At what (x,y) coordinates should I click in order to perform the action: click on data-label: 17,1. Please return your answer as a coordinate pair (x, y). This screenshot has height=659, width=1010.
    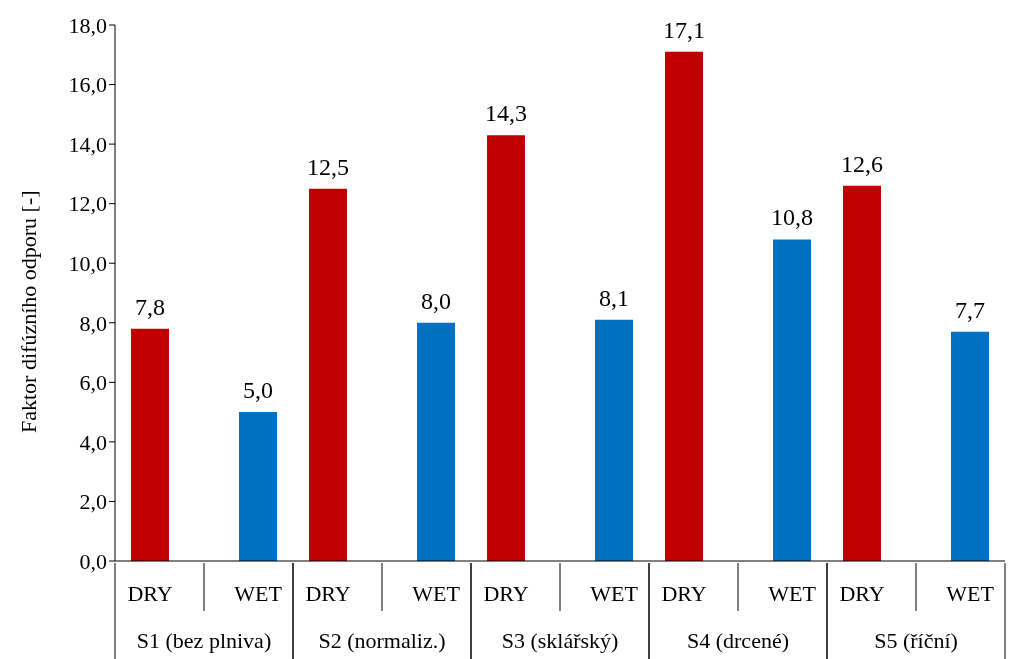
    Looking at the image, I should click on (684, 29).